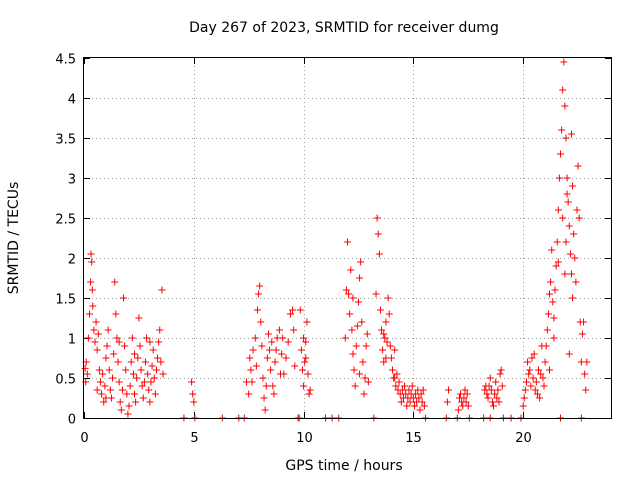 This screenshot has width=640, height=480. What do you see at coordinates (343, 466) in the screenshot?
I see `x-axis-label: GPS time / hours` at bounding box center [343, 466].